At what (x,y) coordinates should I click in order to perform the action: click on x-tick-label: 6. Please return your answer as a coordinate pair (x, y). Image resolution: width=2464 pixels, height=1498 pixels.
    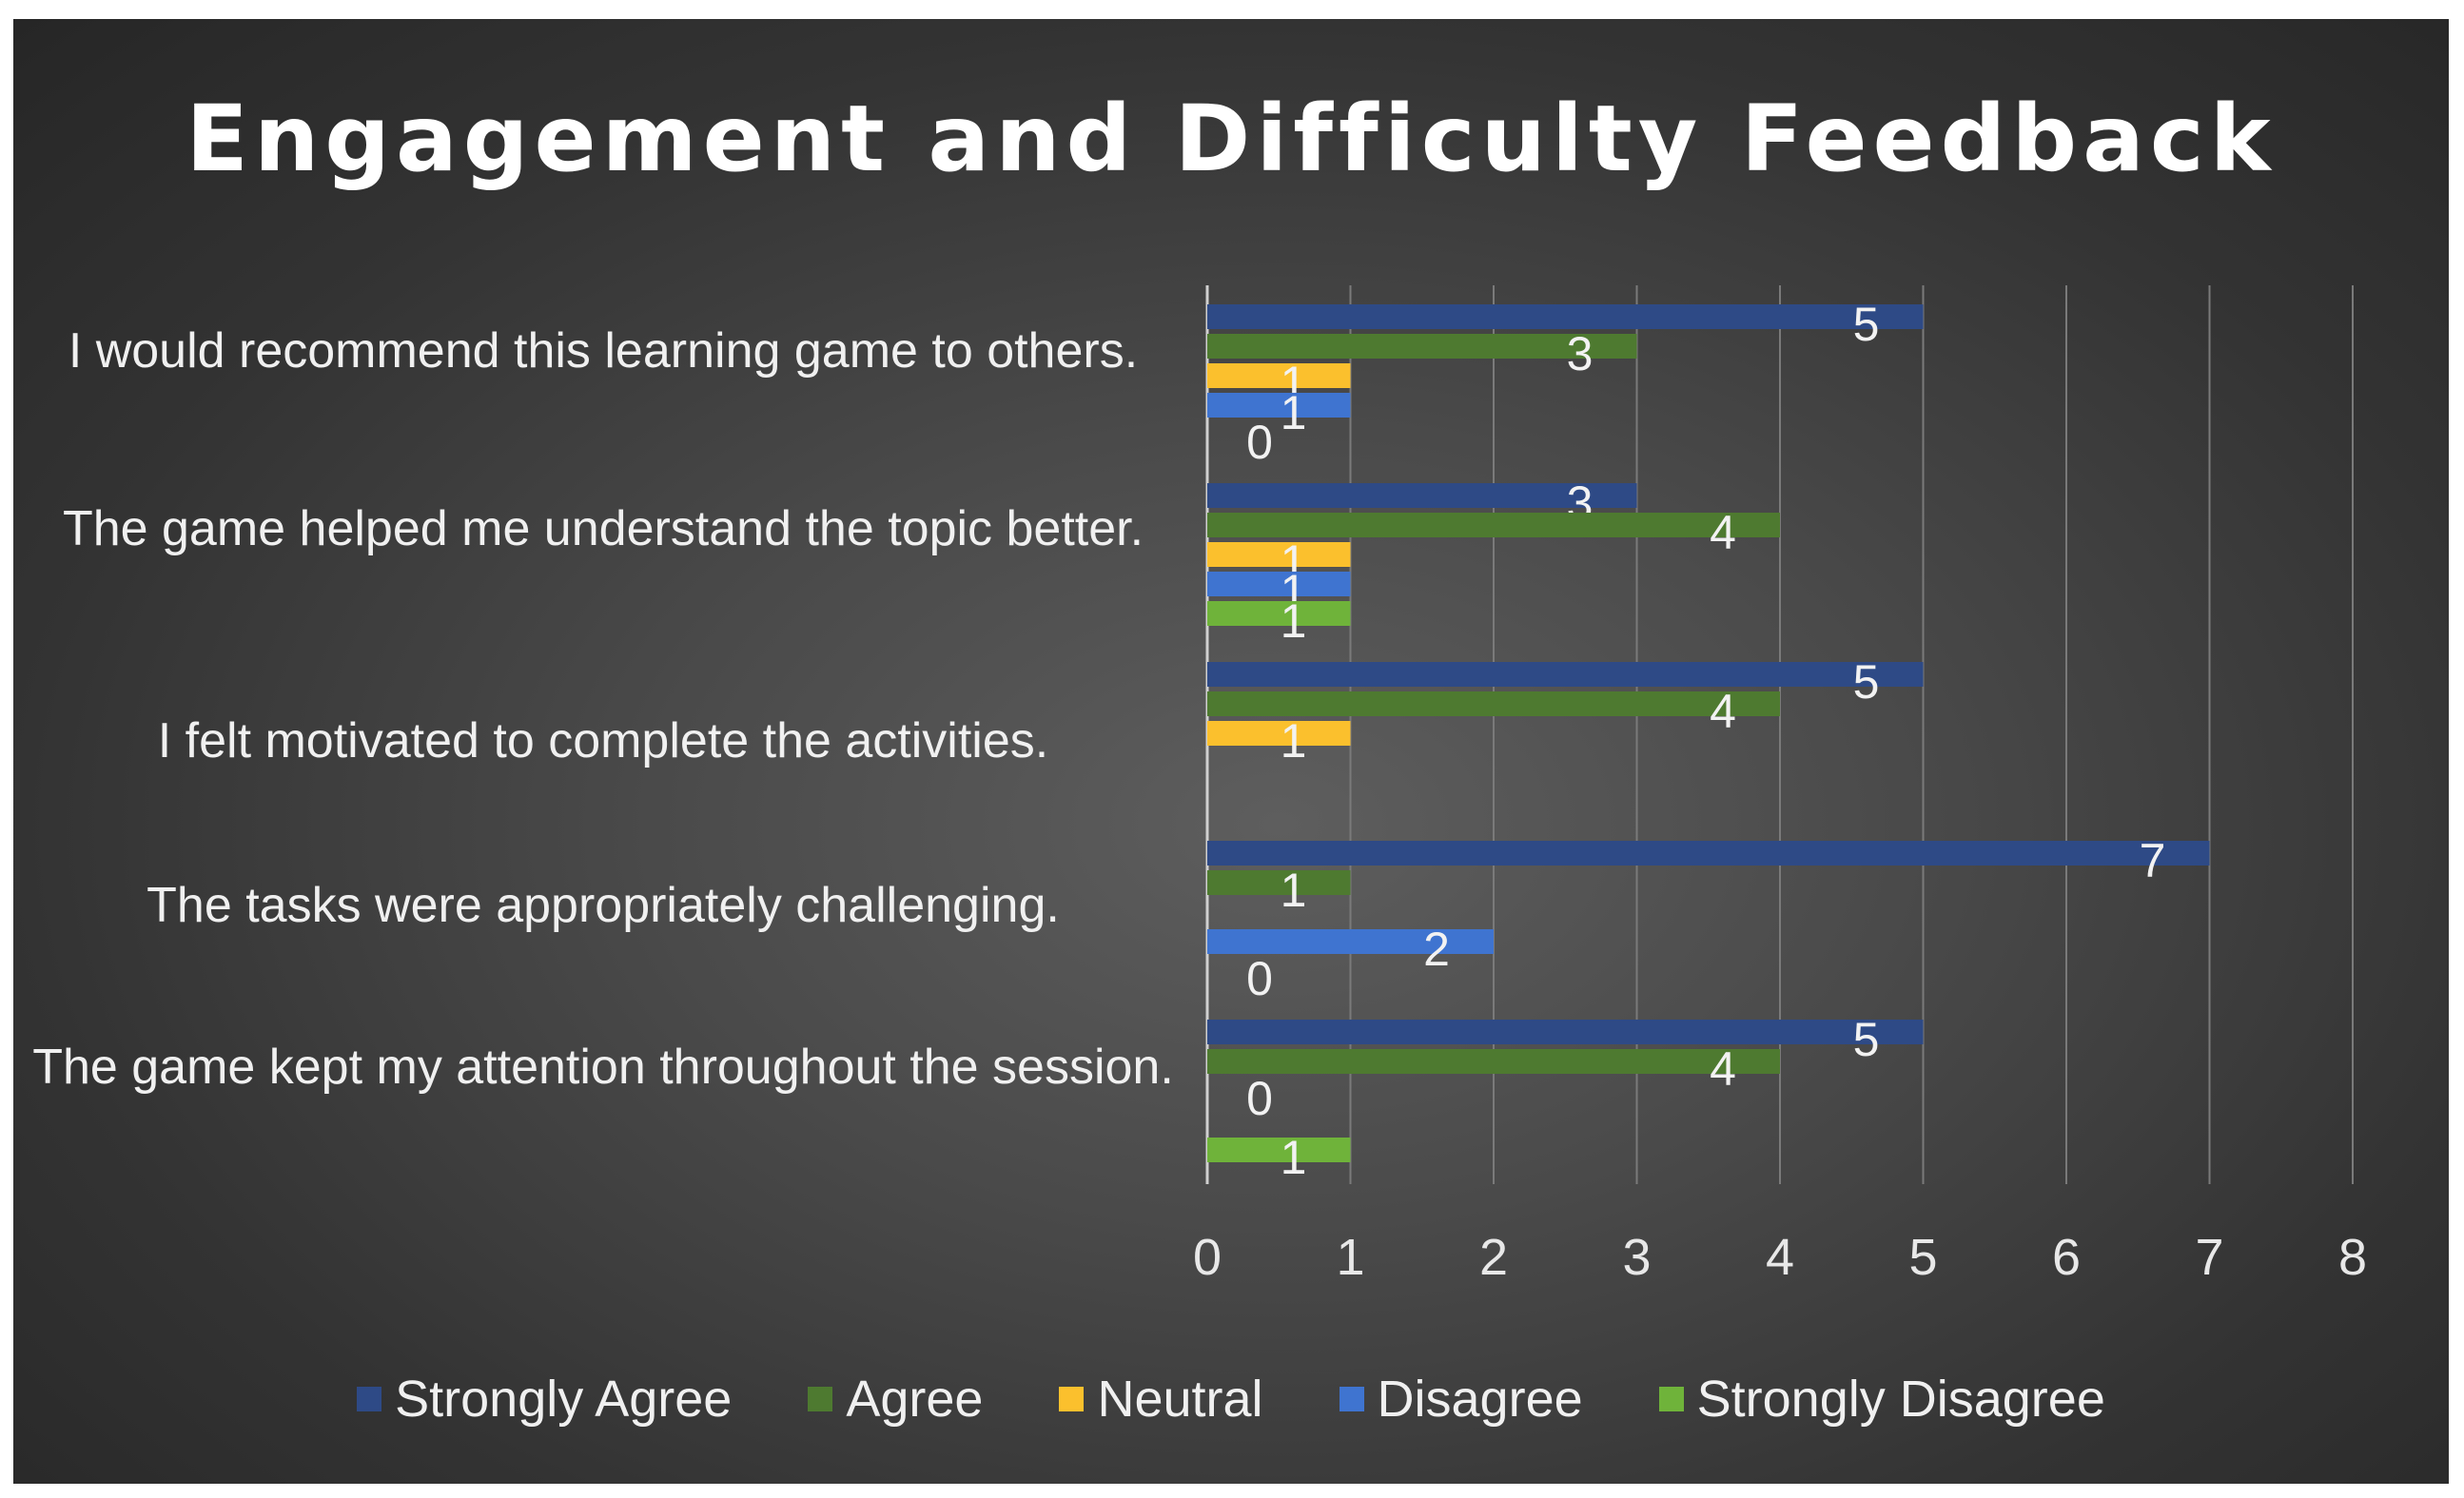
    Looking at the image, I should click on (2066, 1257).